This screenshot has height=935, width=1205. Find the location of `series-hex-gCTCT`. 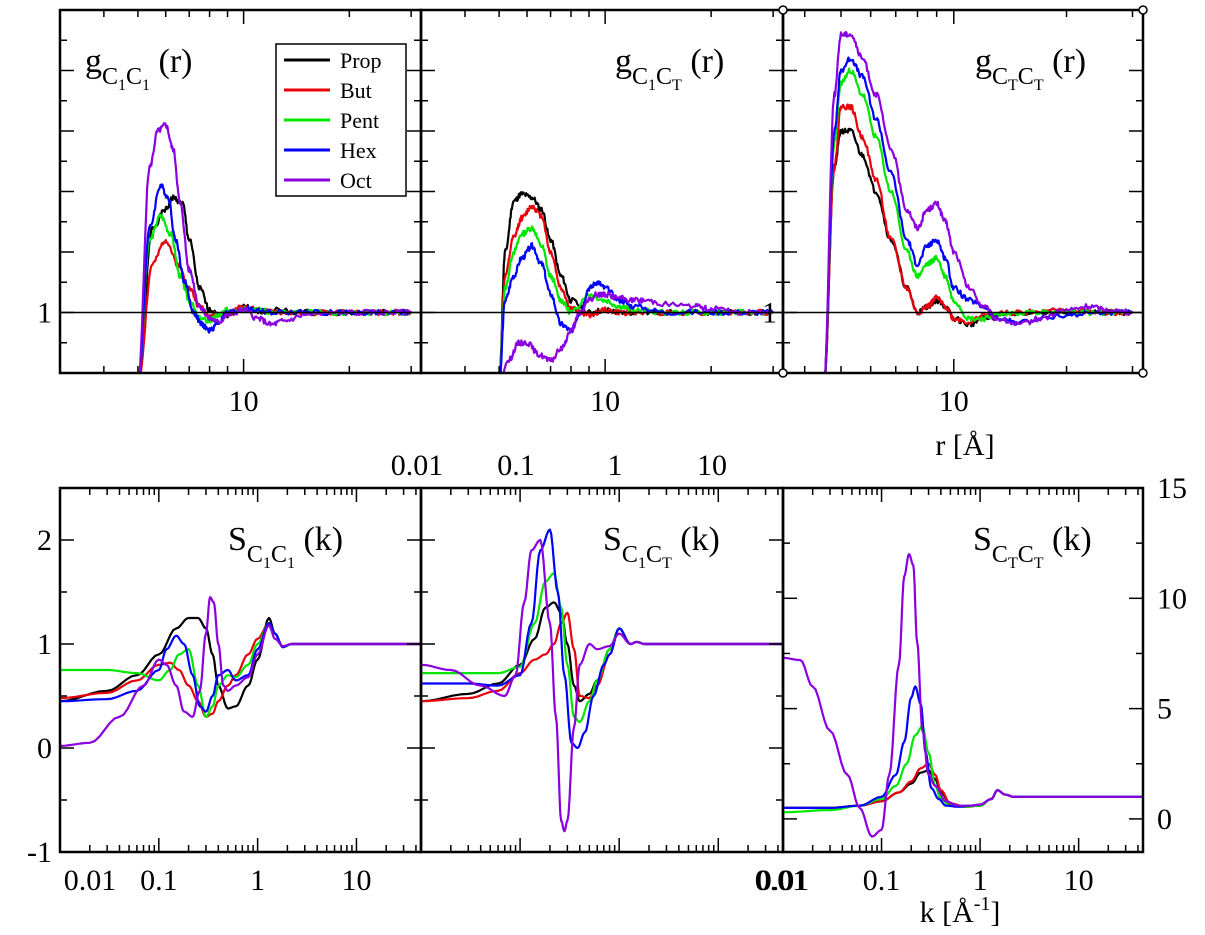

series-hex-gCTCT is located at coordinates (978, 214).